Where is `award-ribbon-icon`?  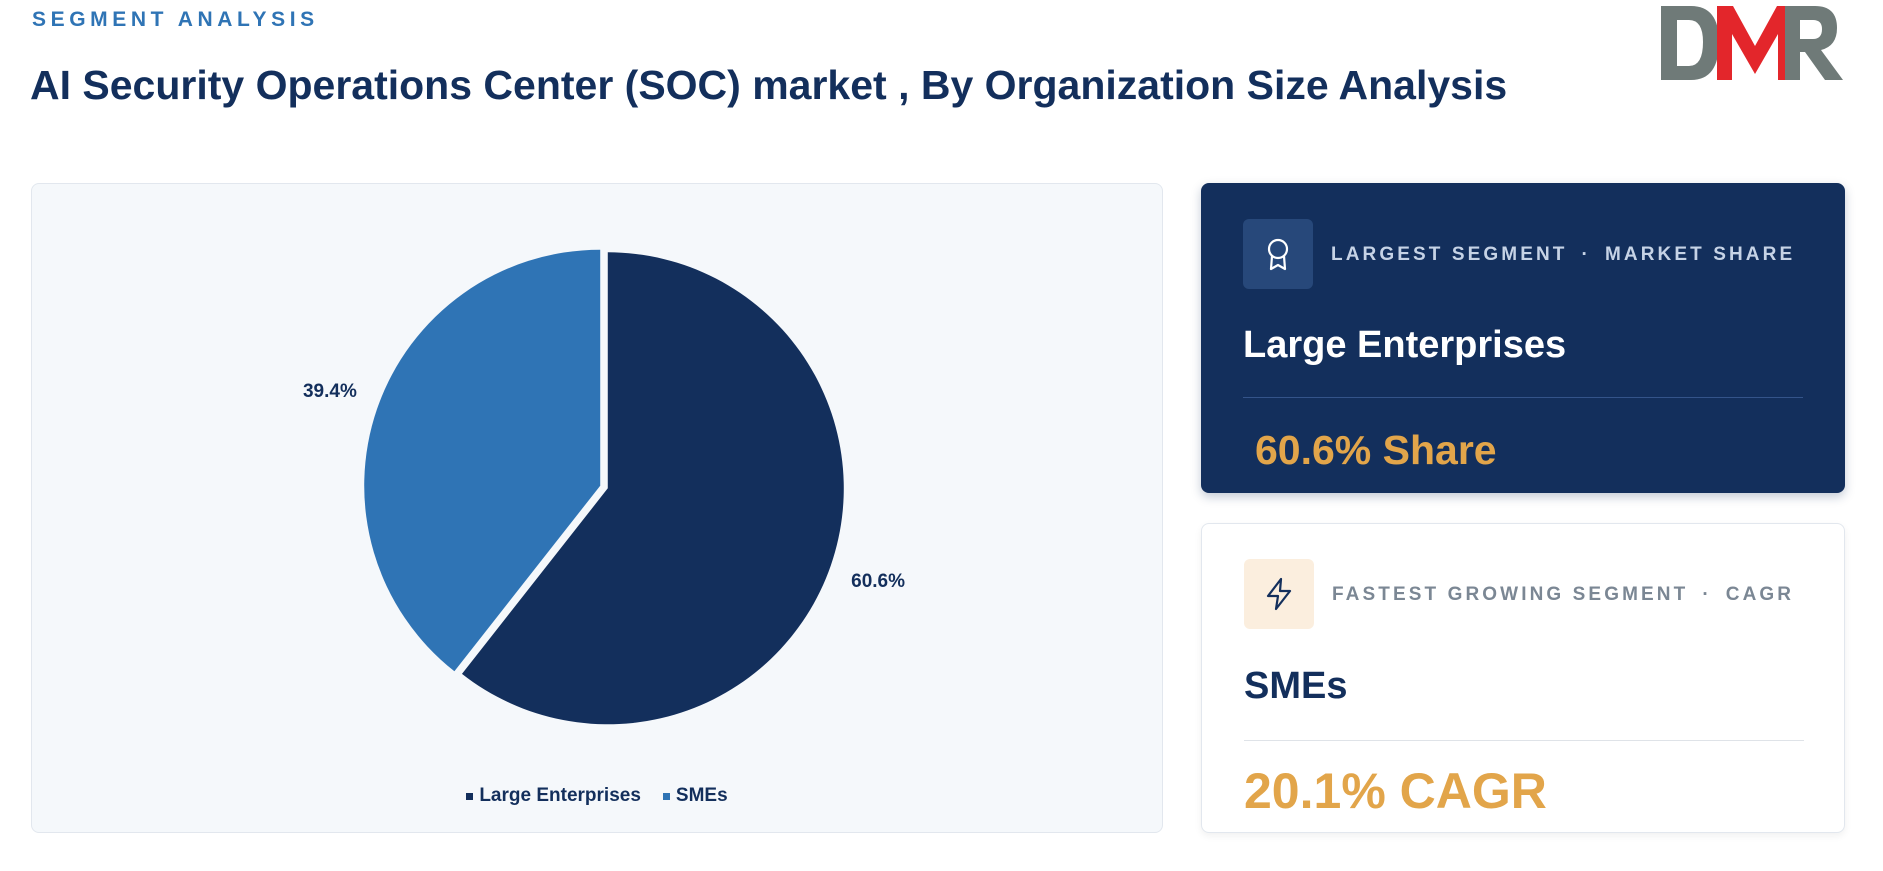
award-ribbon-icon is located at coordinates (1278, 254).